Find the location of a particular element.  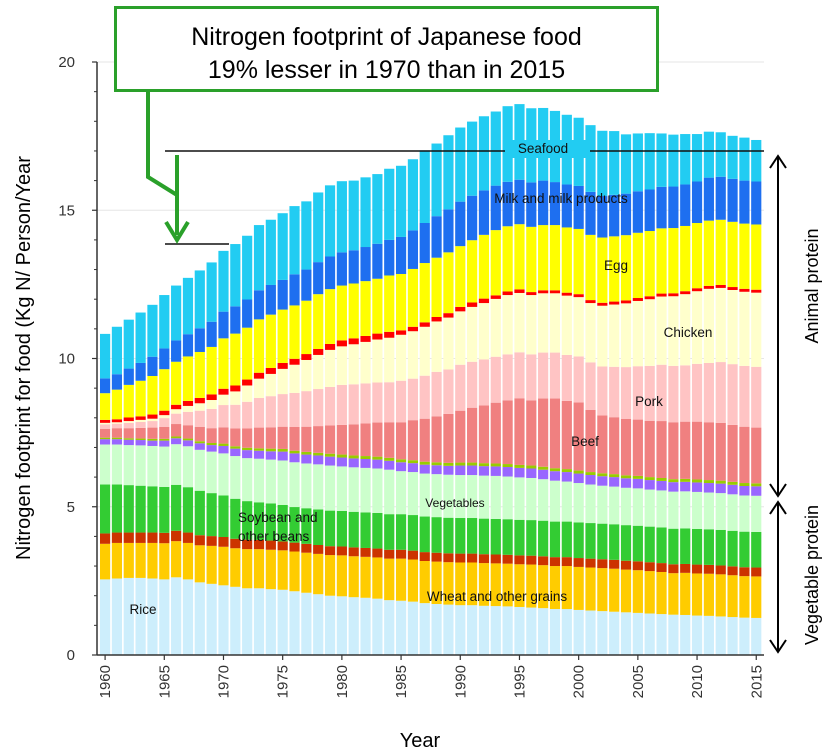

seafood-label-bg is located at coordinates (547, 149).